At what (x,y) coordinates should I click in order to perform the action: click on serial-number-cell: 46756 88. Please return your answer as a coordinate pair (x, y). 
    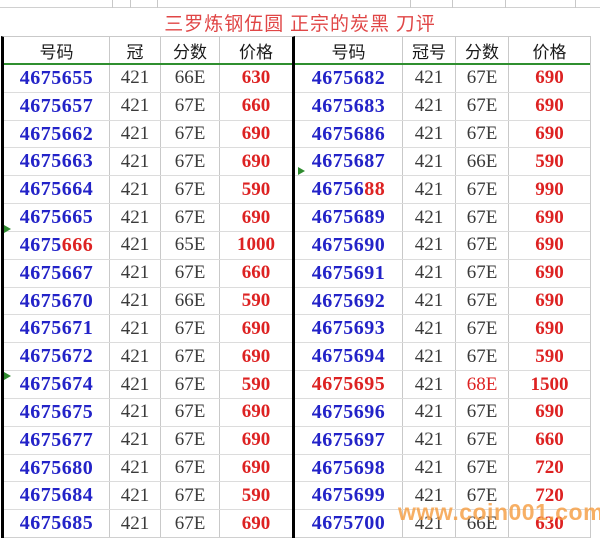
    Looking at the image, I should click on (349, 190).